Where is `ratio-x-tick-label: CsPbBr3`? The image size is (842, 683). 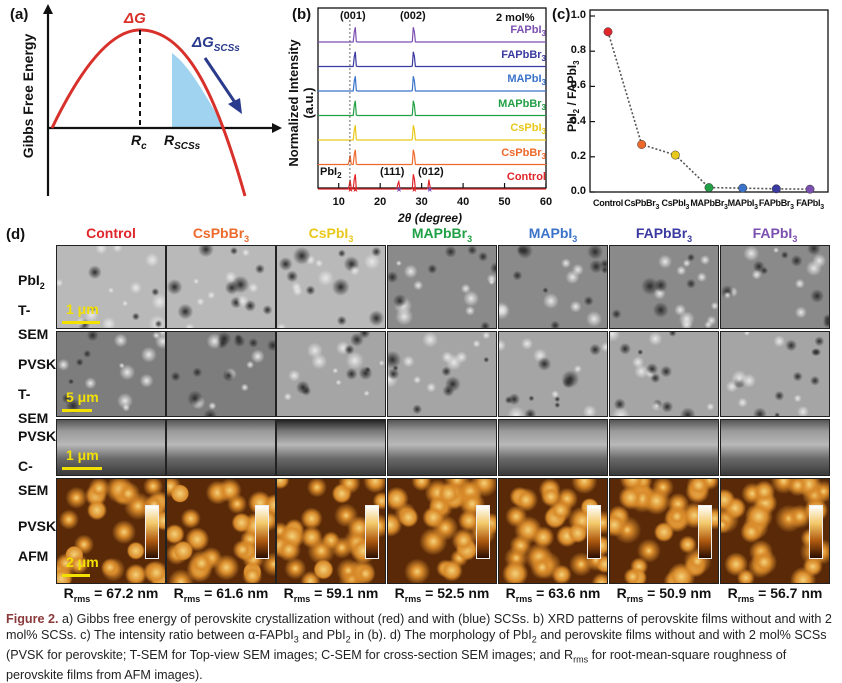
ratio-x-tick-label: CsPbBr3 is located at coordinates (642, 204).